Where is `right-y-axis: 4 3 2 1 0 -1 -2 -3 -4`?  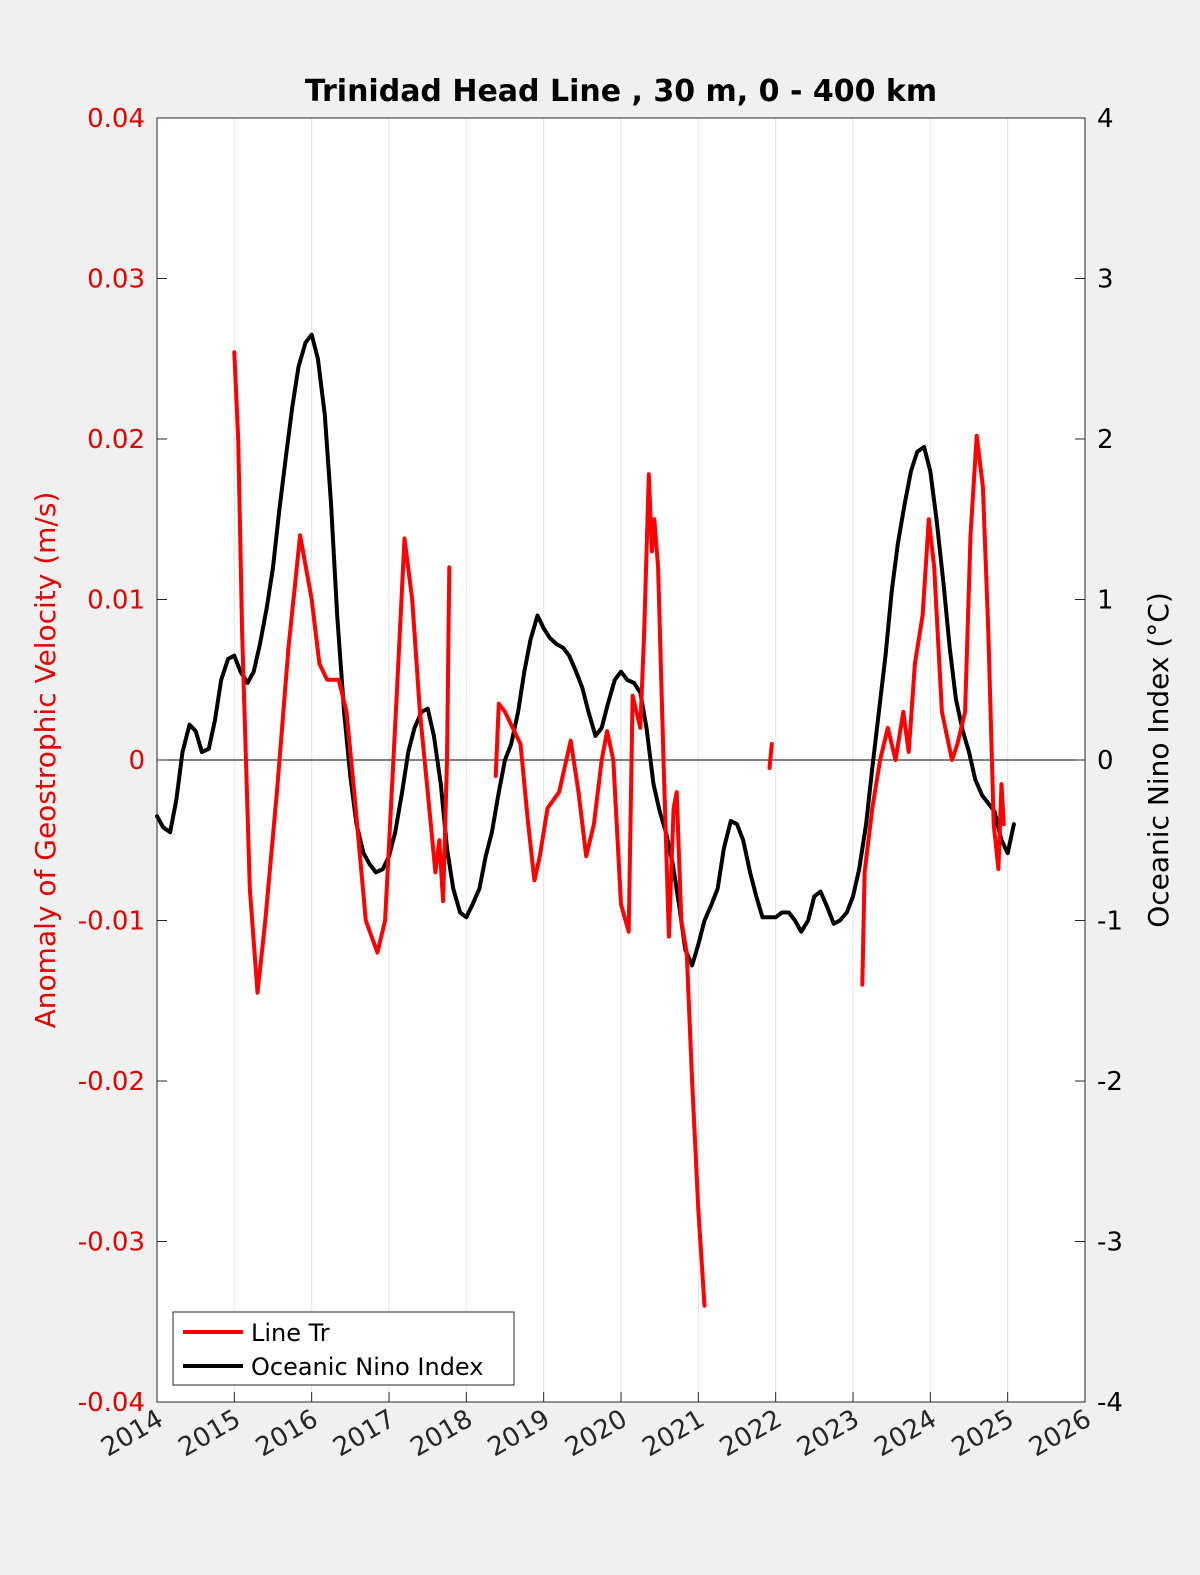
right-y-axis: 4 3 2 1 0 -1 -2 -3 -4 is located at coordinates (1099, 761).